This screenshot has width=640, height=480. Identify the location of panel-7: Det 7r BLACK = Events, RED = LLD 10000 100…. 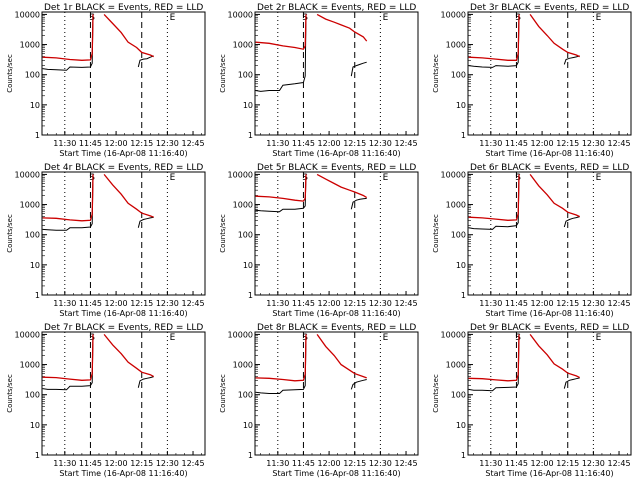
(106, 400).